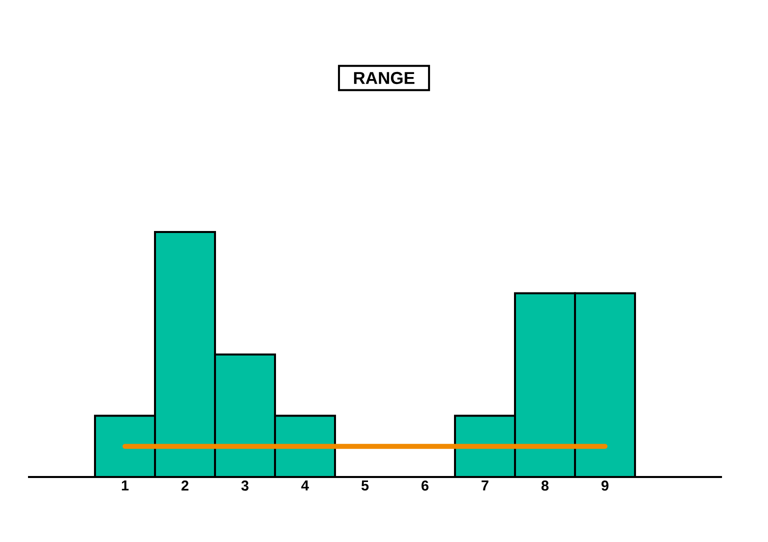 Image resolution: width=768 pixels, height=542 pixels. Describe the element at coordinates (125, 485) in the screenshot. I see `x-tick-label: 1` at that location.